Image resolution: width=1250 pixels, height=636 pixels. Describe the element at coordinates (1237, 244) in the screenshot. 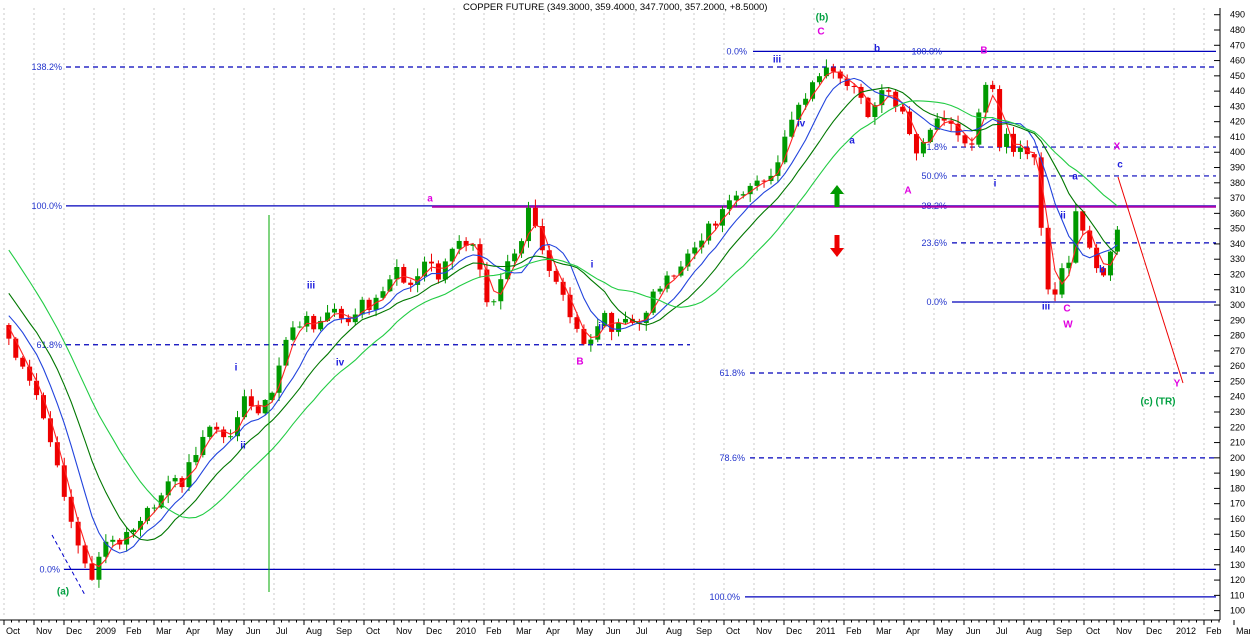

I see `y-axis-tick-label: 340` at that location.